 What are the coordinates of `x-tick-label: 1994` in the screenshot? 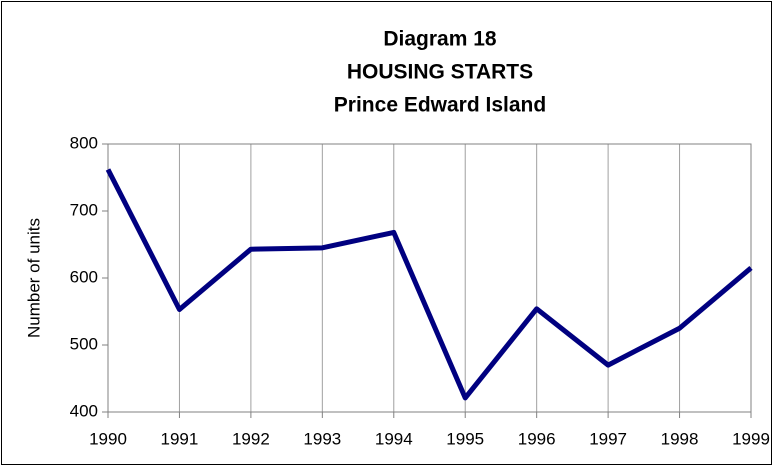 It's located at (394, 438).